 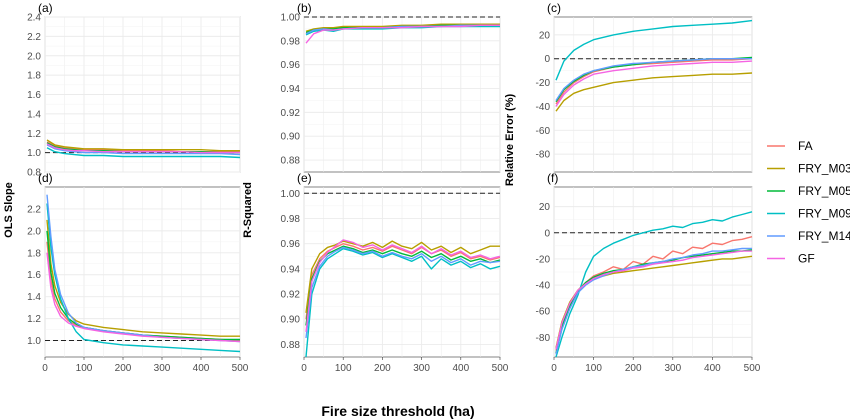 What do you see at coordinates (510, 140) in the screenshot?
I see `y-axis-label-relerr: Relative Error (%)` at bounding box center [510, 140].